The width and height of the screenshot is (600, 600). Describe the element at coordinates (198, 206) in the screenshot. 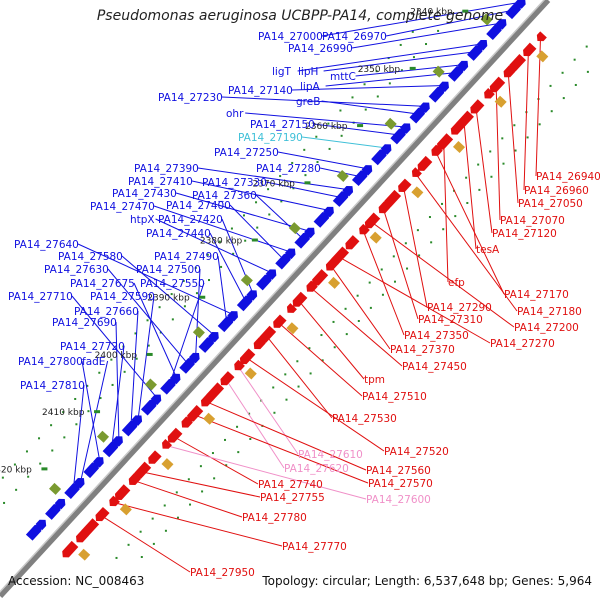

I see `plus-gene-label: PA14_27400` at that location.